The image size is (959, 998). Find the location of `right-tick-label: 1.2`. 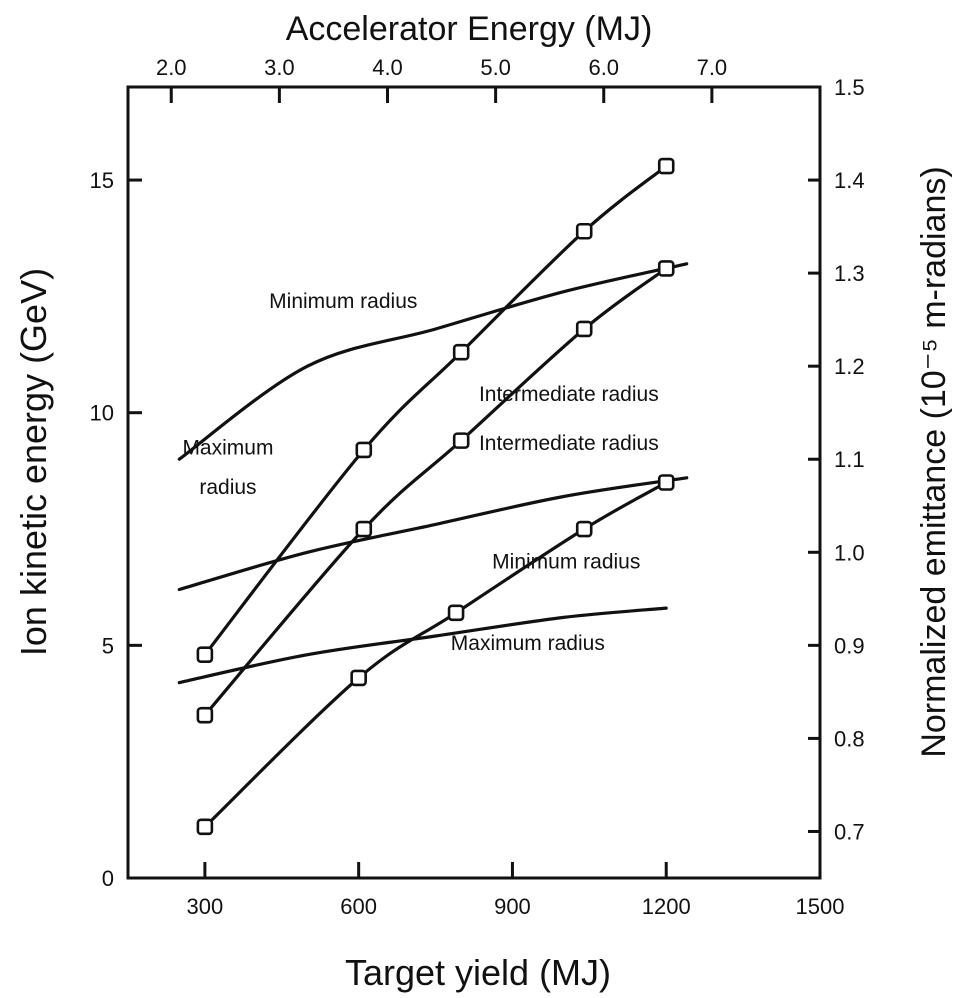

right-tick-label: 1.2 is located at coordinates (849, 366).